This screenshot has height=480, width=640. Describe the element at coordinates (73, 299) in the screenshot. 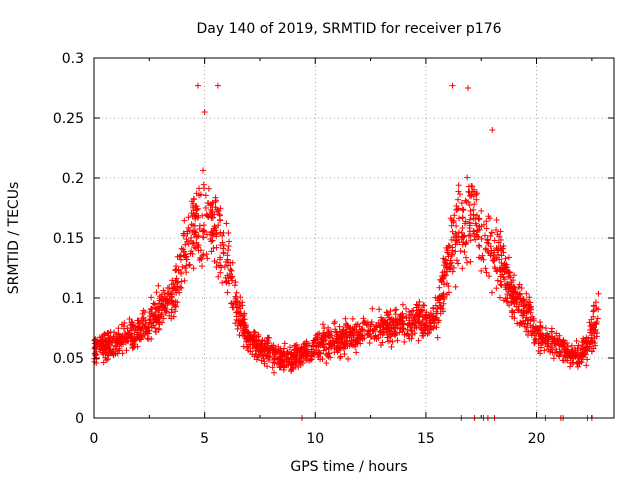

I see `y-tick-label: 0.1` at that location.